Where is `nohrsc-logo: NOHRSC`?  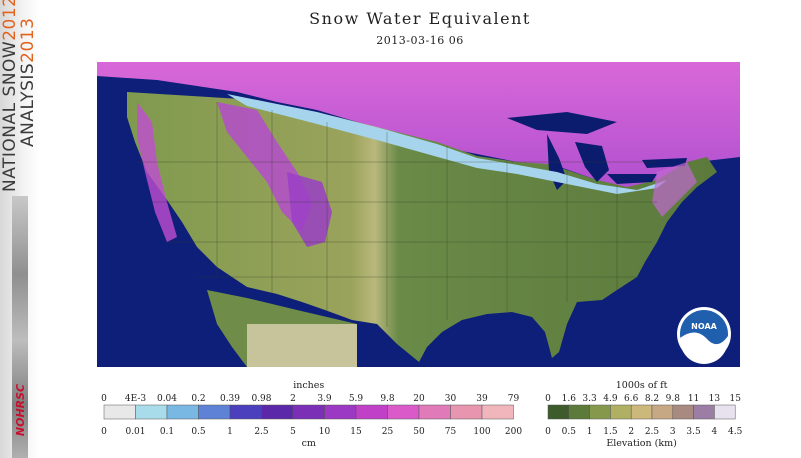
nohrsc-logo: NOHRSC is located at coordinates (20, 410).